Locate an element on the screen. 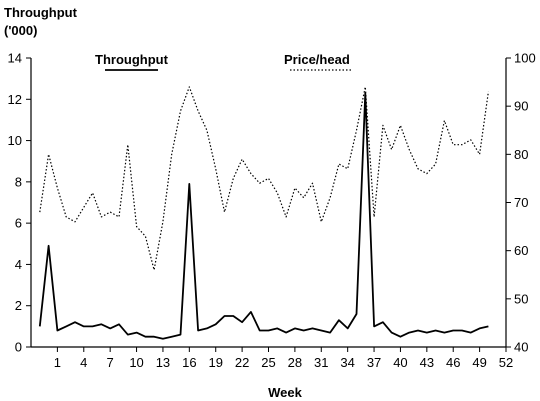  y-left-tick: 2 is located at coordinates (23, 305).